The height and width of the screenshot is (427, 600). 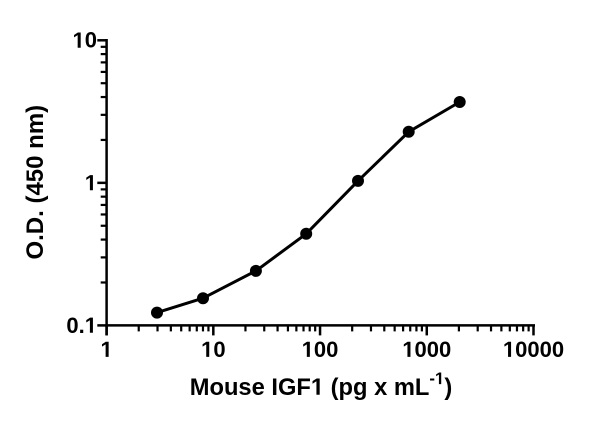 What do you see at coordinates (75, 325) in the screenshot?
I see `svg-text: 0.` at bounding box center [75, 325].